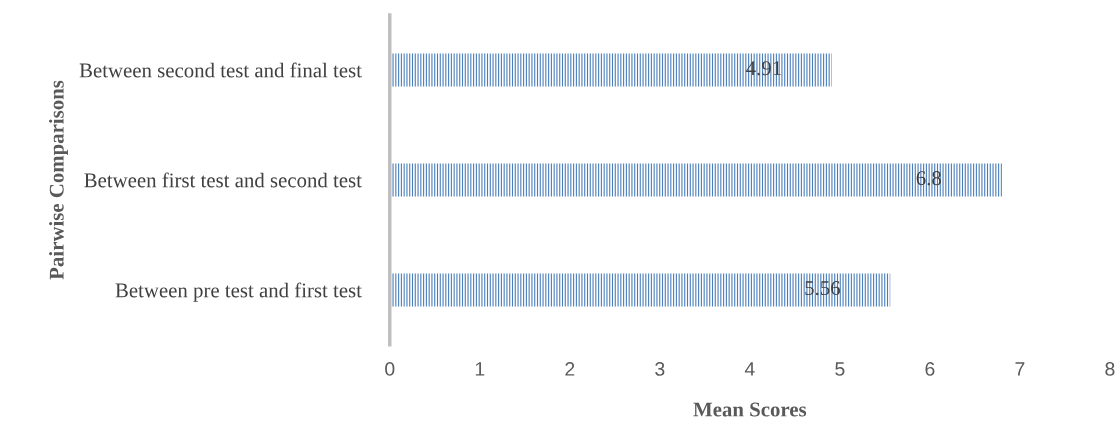  Describe the element at coordinates (660, 369) in the screenshot. I see `x-tick-label: 3` at that location.